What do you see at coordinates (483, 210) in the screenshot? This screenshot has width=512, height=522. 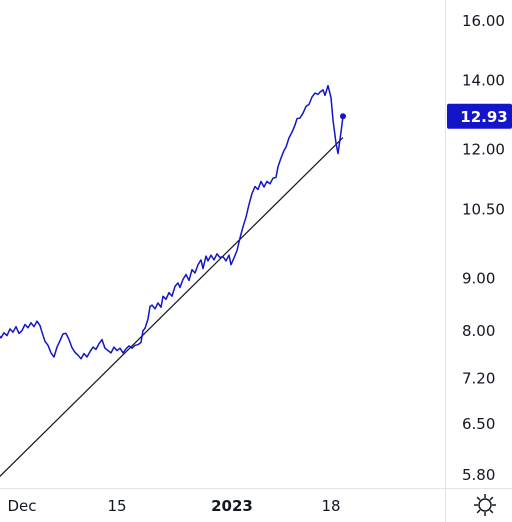 I see `price-tick-label: 10.50` at bounding box center [483, 210].